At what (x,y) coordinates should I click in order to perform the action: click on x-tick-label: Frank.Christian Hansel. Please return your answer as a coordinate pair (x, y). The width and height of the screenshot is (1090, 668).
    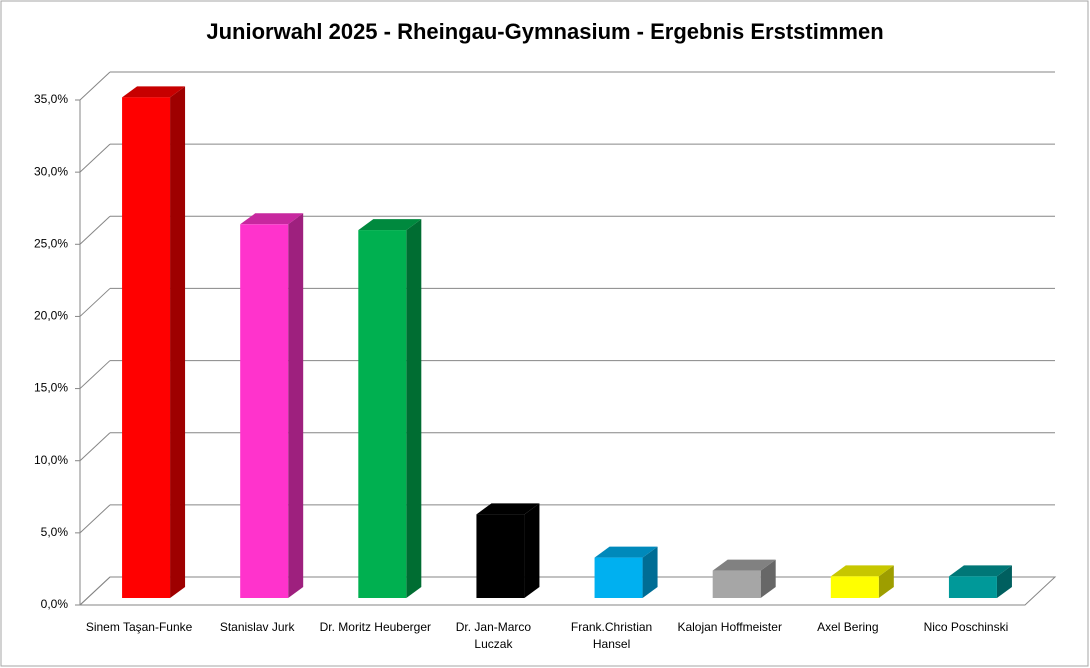
    Looking at the image, I should click on (611, 635).